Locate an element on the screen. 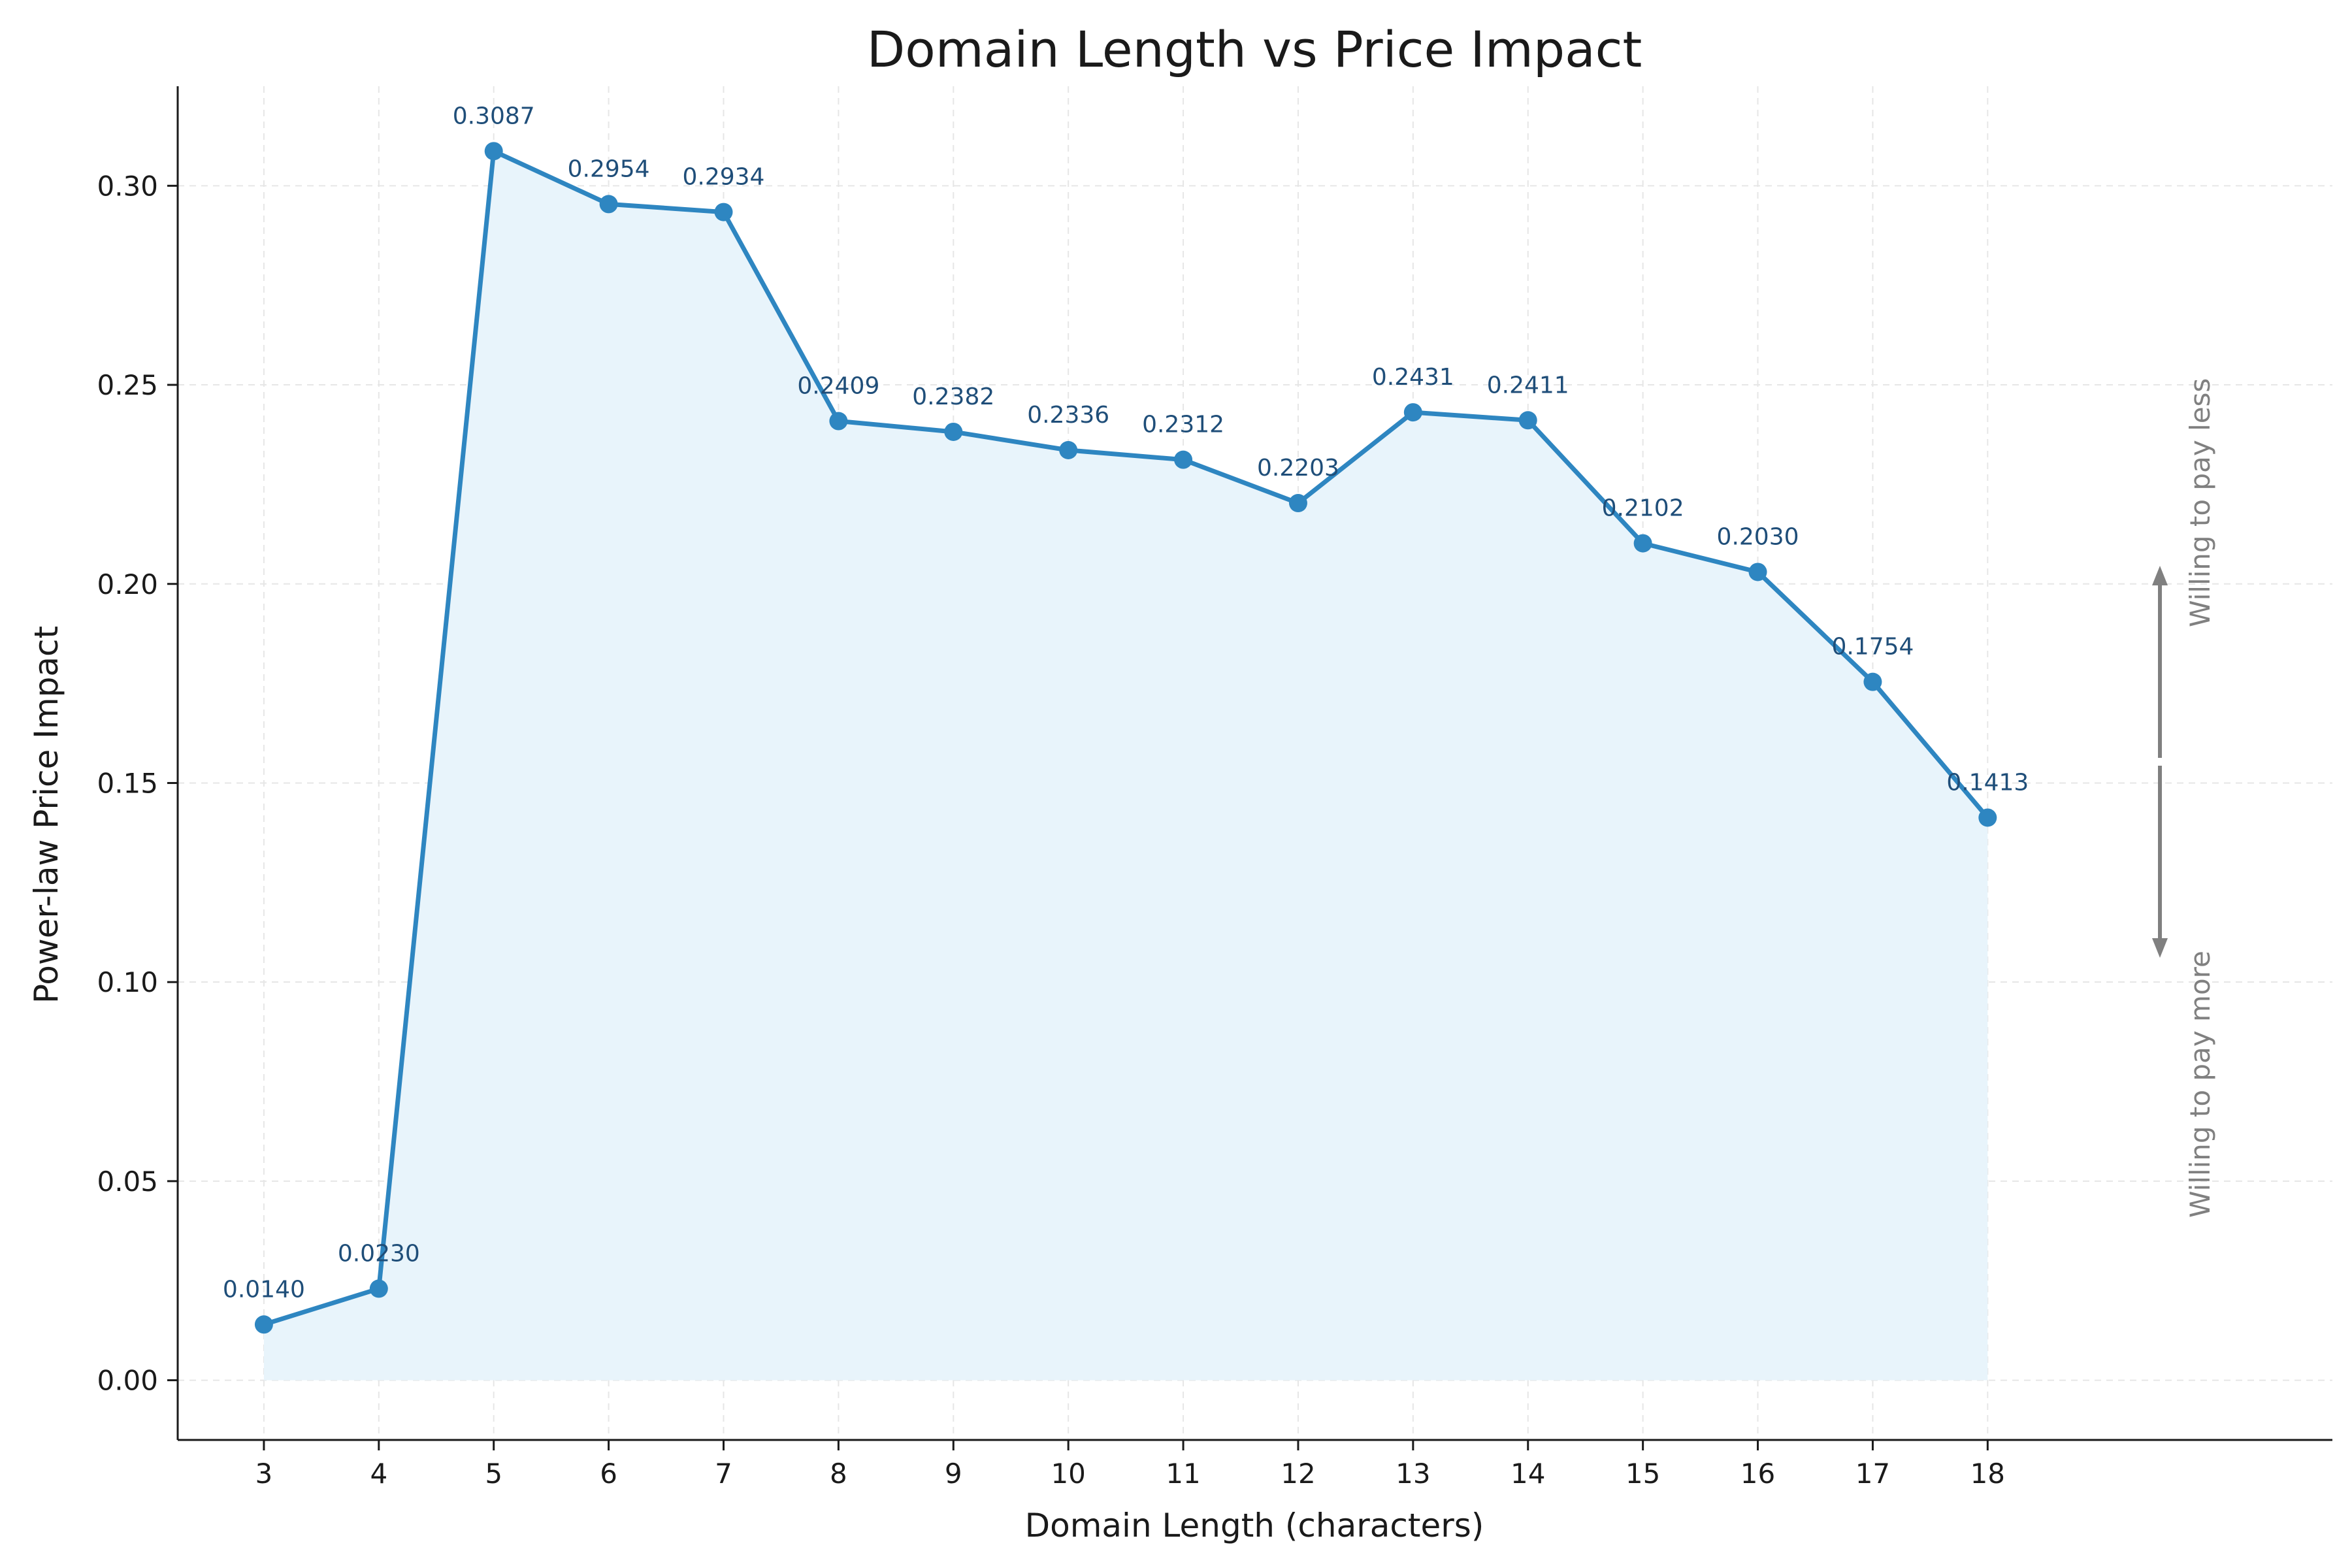 The image size is (2352, 1568). data-label-16: 0.2030 is located at coordinates (1758, 536).